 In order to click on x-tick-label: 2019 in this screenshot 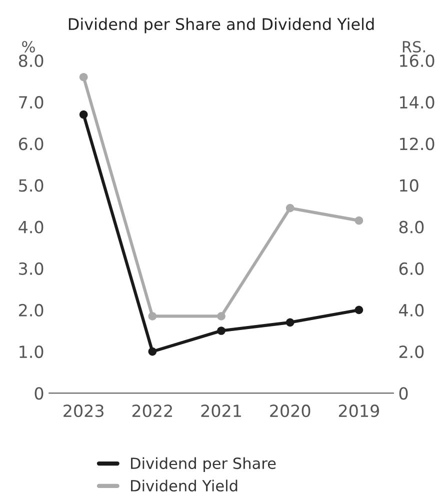, I will do `click(358, 411)`.